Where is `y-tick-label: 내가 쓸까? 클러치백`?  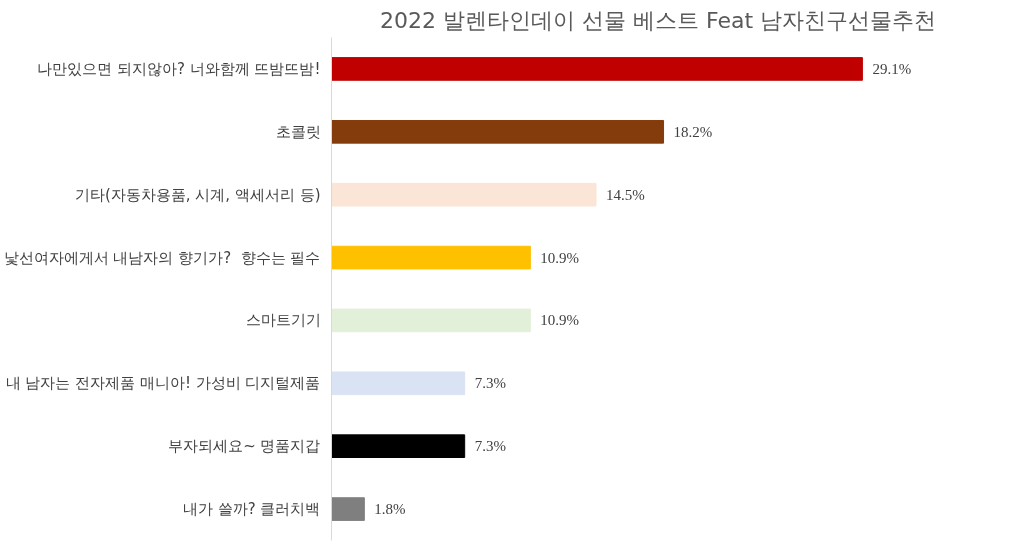 y-tick-label: 내가 쓸까? 클러치백 is located at coordinates (252, 509).